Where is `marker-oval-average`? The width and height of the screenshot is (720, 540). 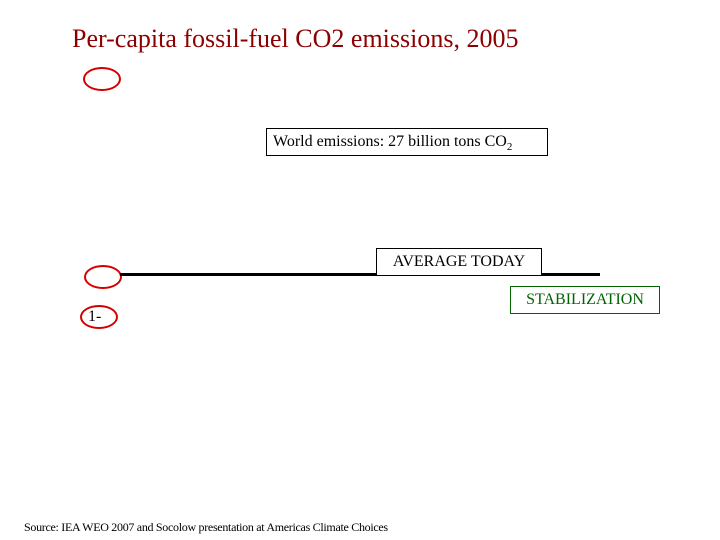
marker-oval-average is located at coordinates (103, 277).